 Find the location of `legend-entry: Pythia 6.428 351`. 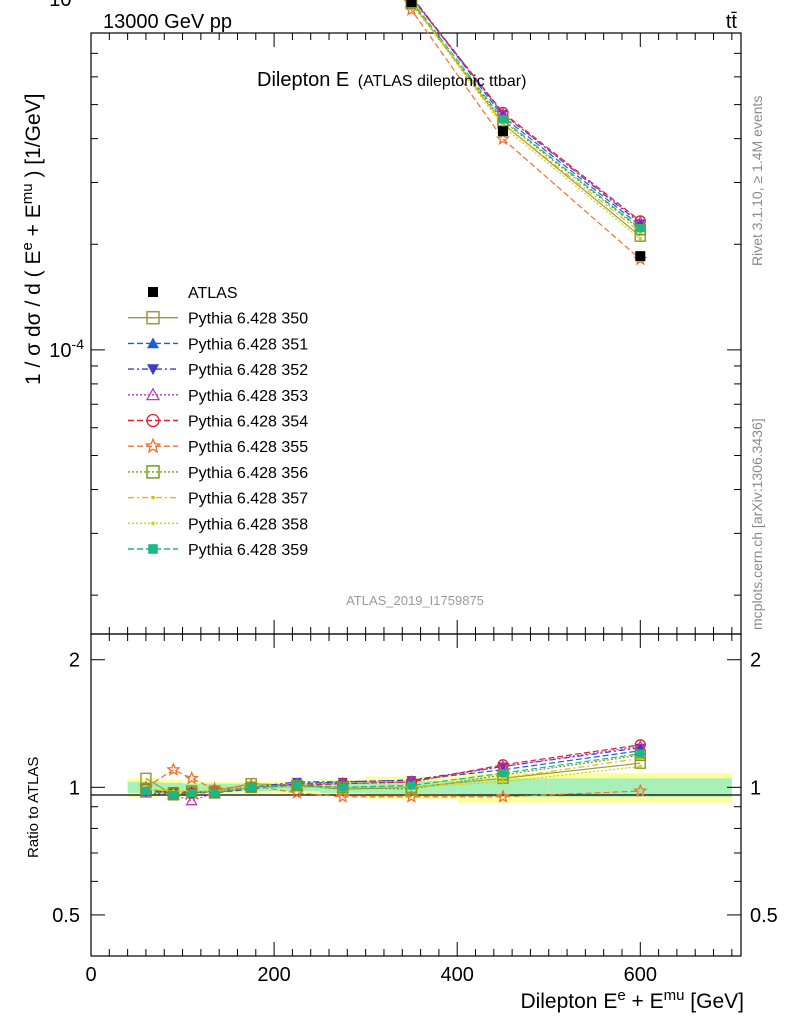

legend-entry: Pythia 6.428 351 is located at coordinates (218, 344).